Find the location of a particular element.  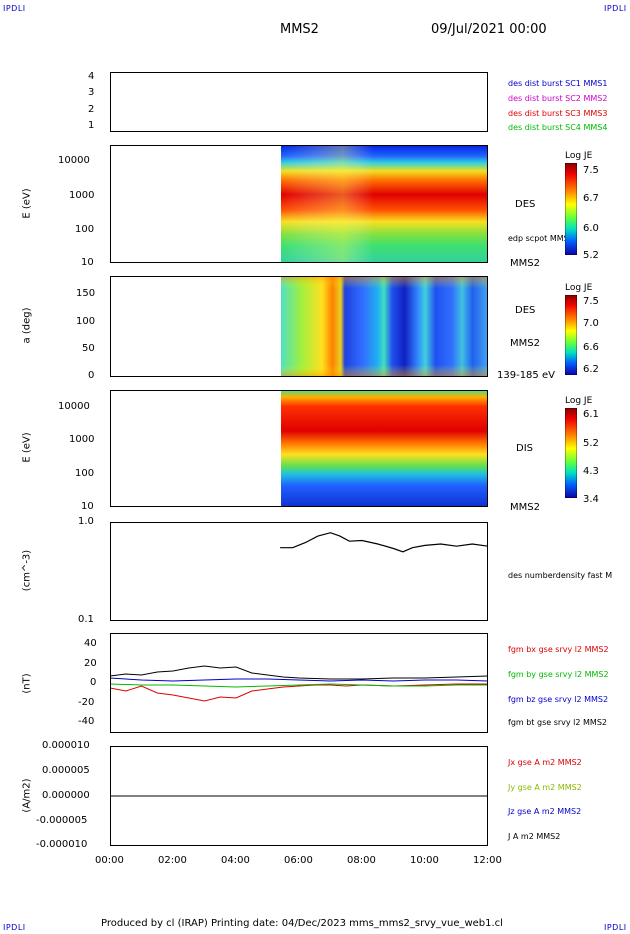

des-pitch-spectrogram is located at coordinates (299, 326).